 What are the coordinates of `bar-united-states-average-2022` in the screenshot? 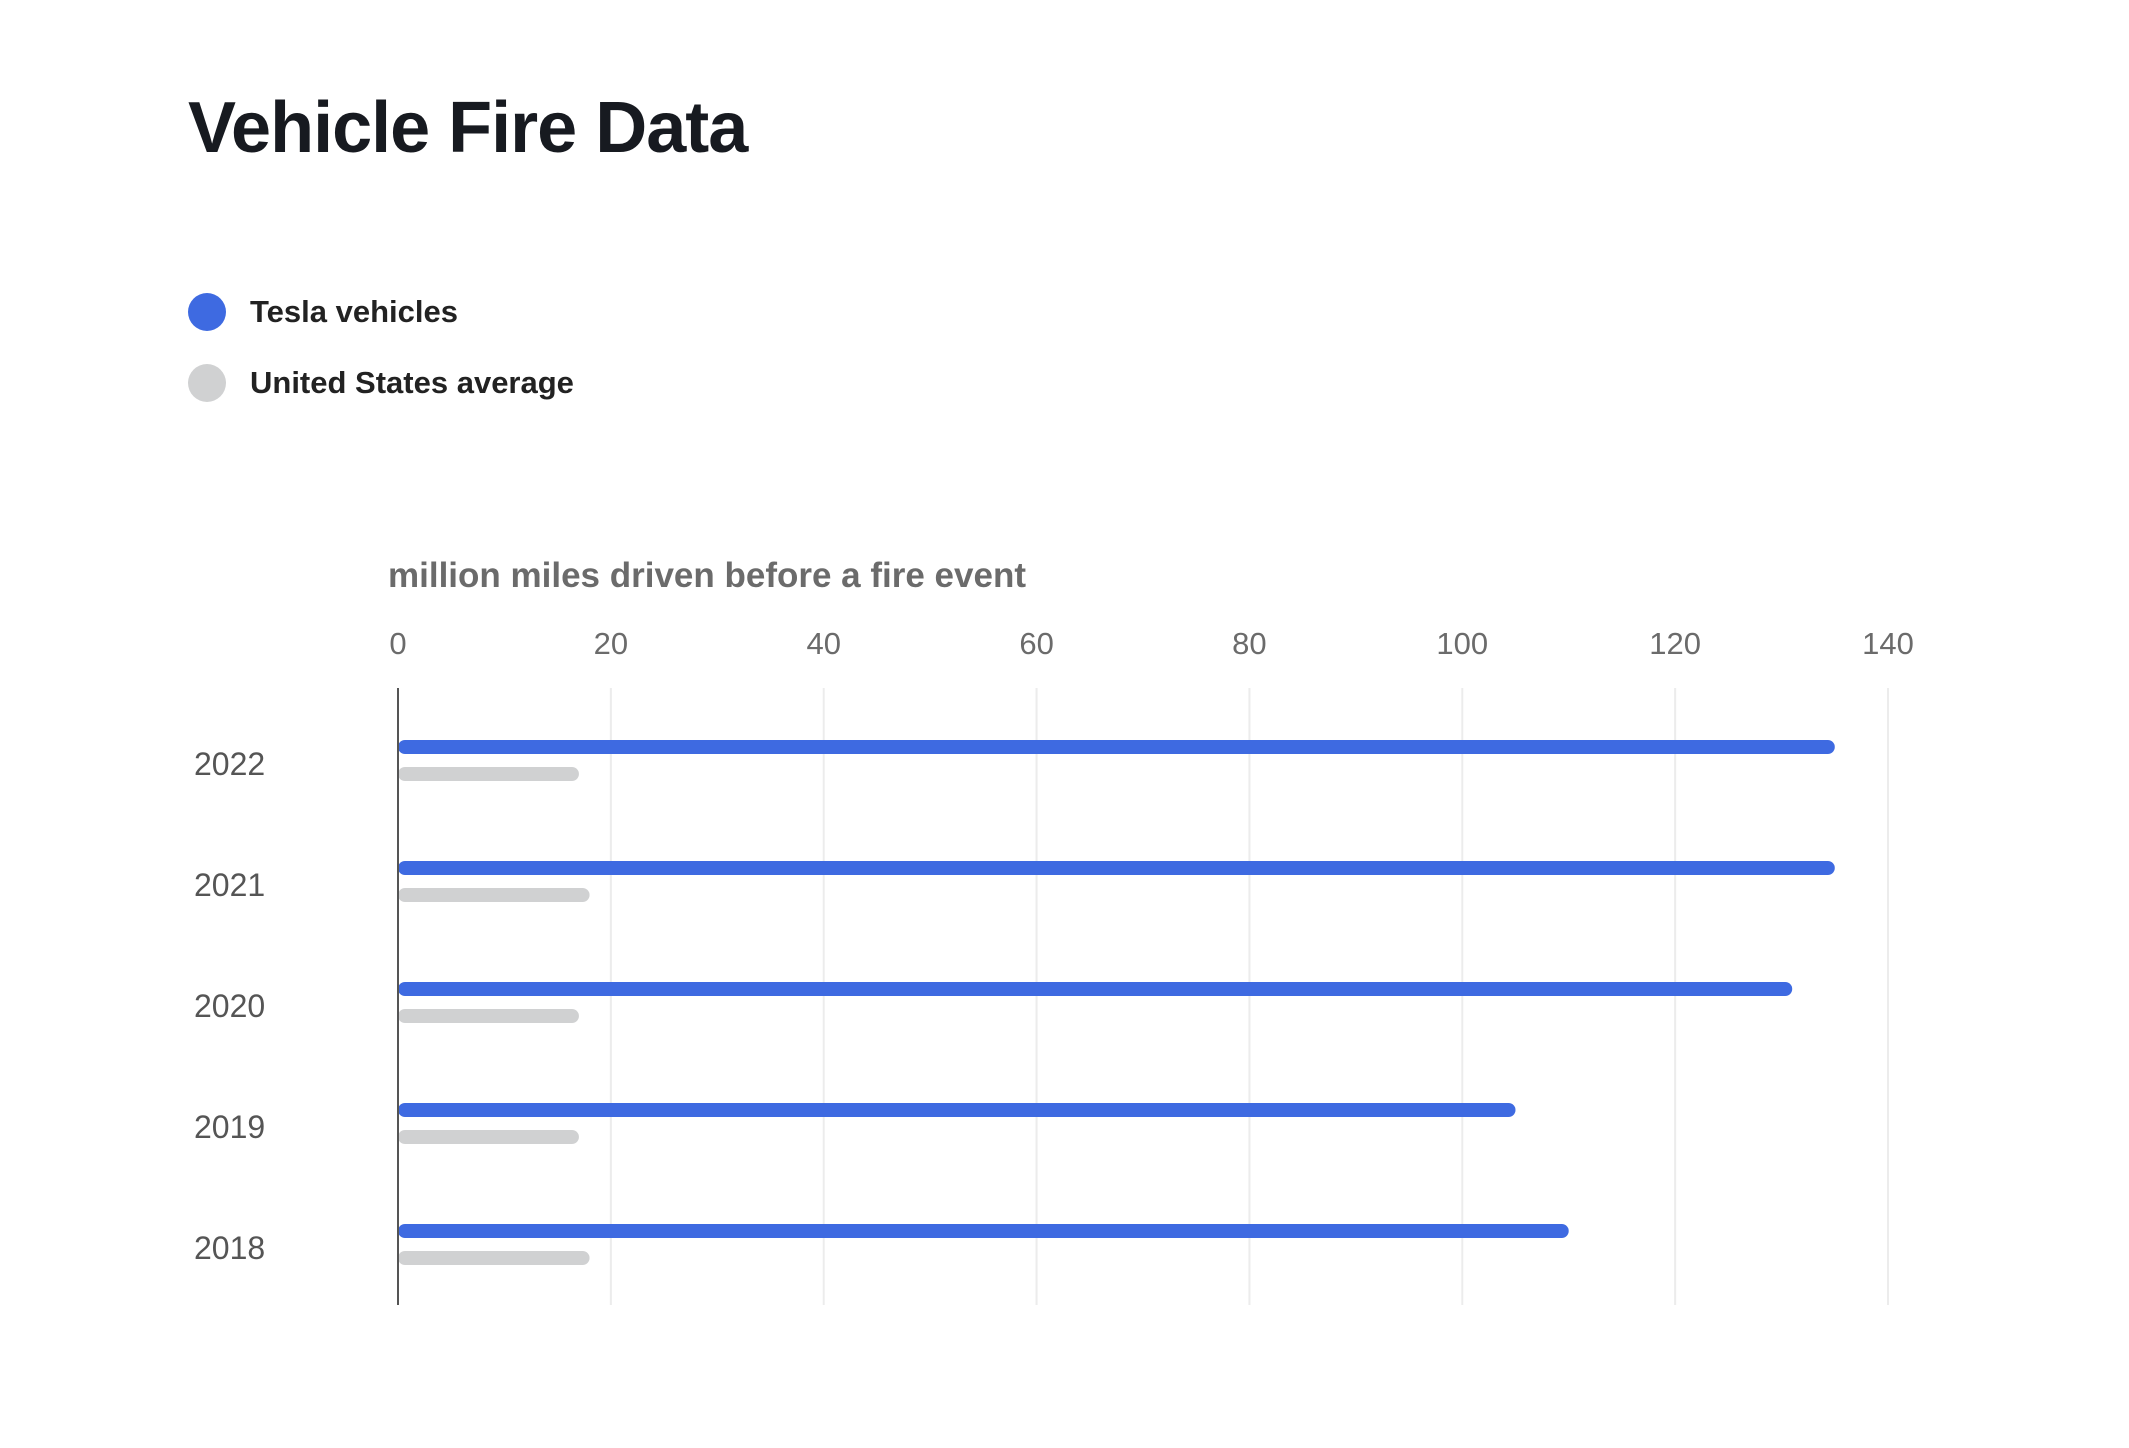 It's located at (488, 774).